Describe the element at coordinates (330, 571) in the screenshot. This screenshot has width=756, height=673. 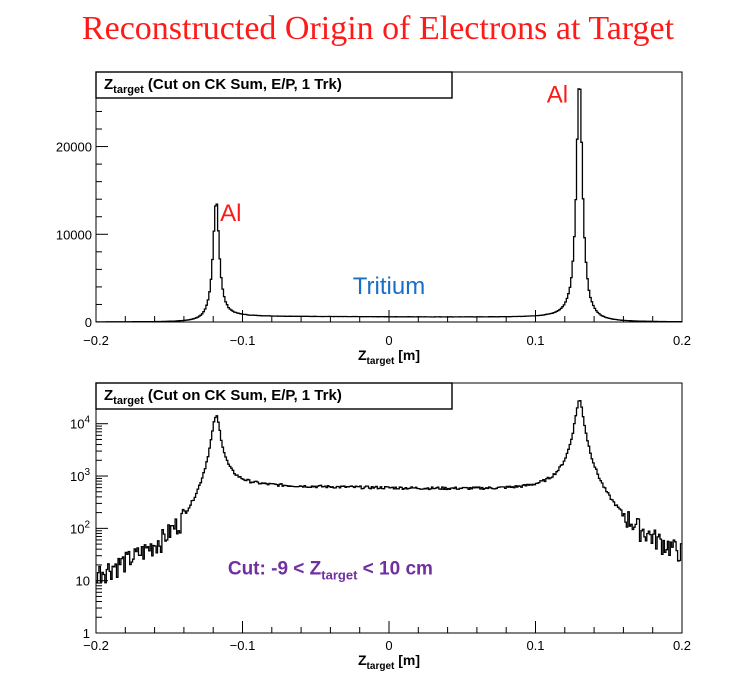
I see `cut-annotation: Cut: -9 < Ztarget < 10 cm` at that location.